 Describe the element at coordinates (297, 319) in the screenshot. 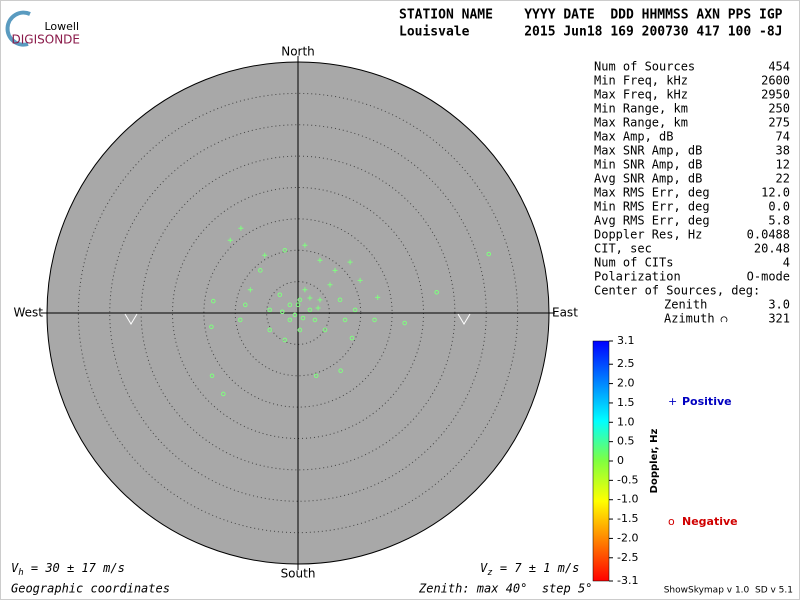

I see `antenna-marker` at that location.